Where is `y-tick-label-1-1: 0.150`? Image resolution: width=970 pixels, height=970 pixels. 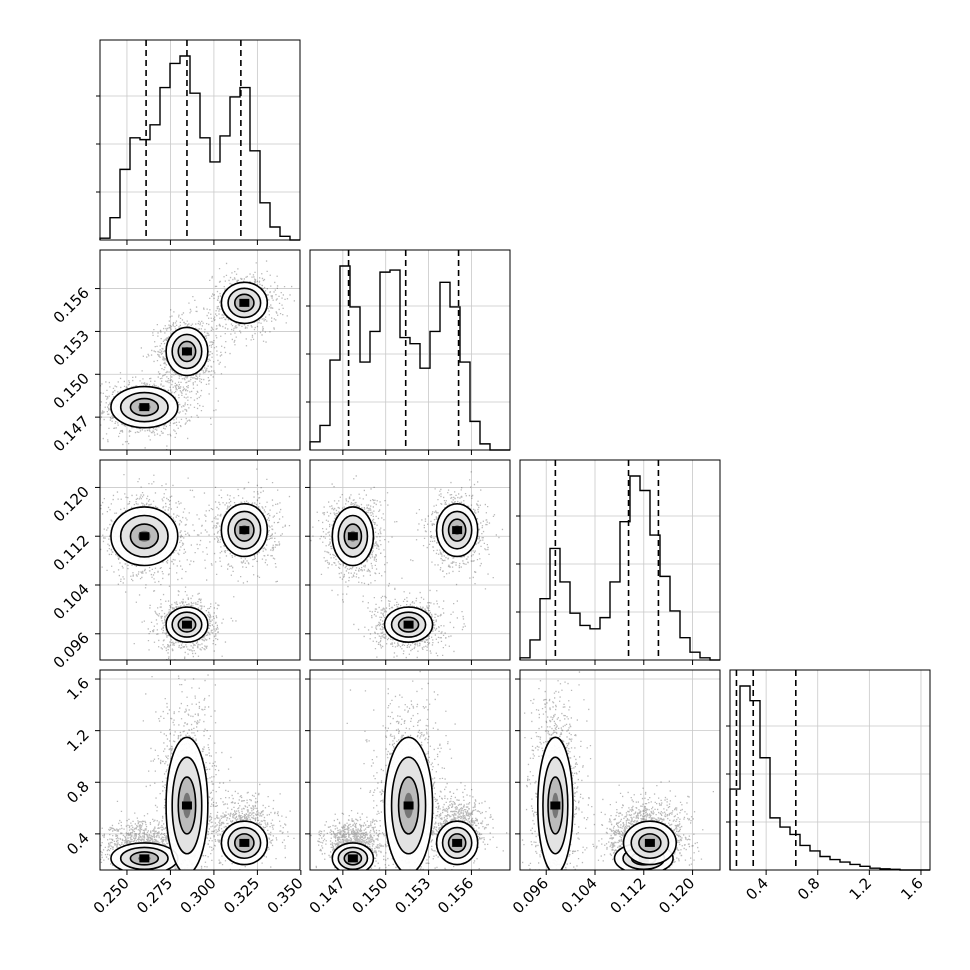 y-tick-label-1-1: 0.150 is located at coordinates (71, 390).